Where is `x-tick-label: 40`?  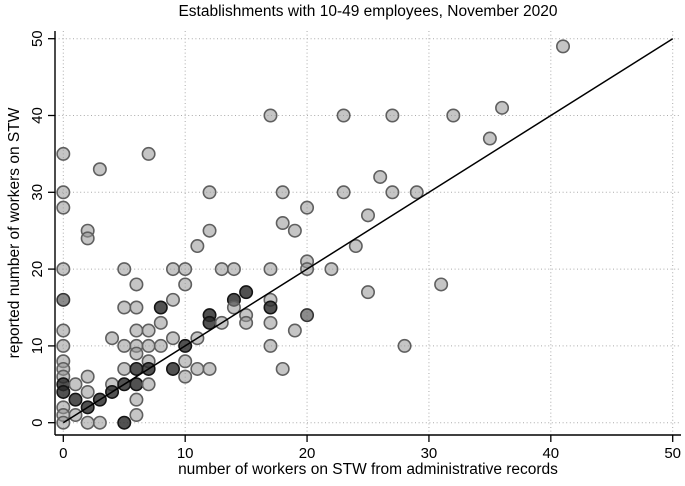
x-tick-label: 40 is located at coordinates (550, 453).